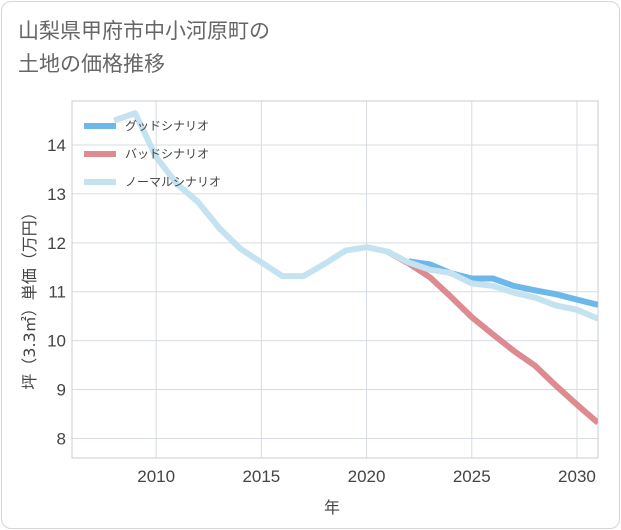 The width and height of the screenshot is (621, 530). I want to click on chart-title: 山梨県甲府市中小河原町の 土地の価格推移, so click(144, 48).